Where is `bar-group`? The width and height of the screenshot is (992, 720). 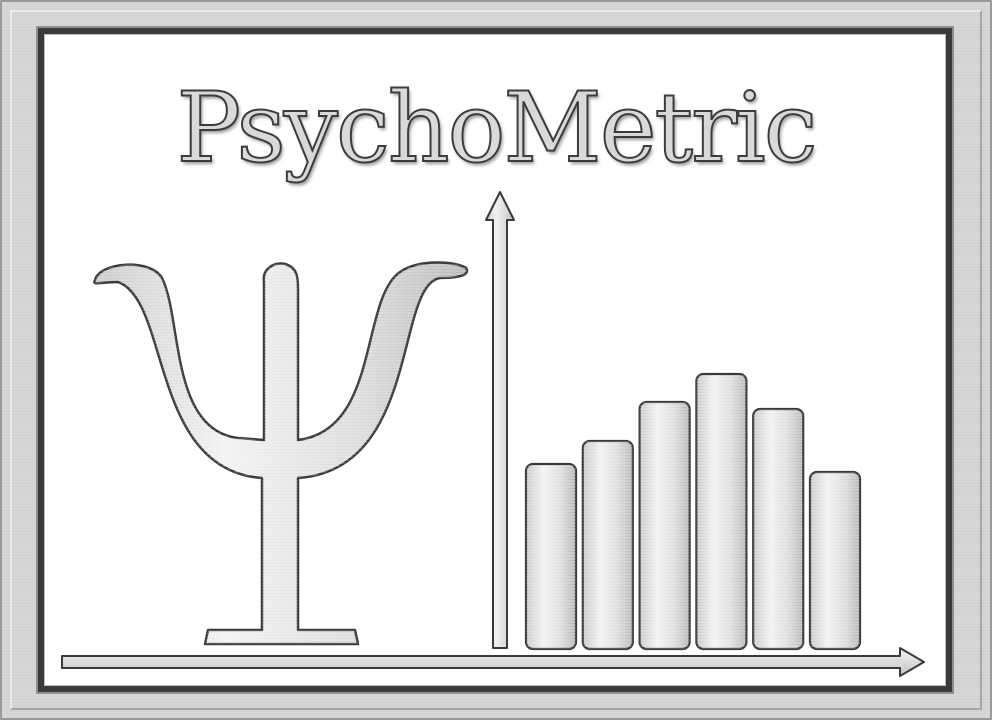 bar-group is located at coordinates (693, 511).